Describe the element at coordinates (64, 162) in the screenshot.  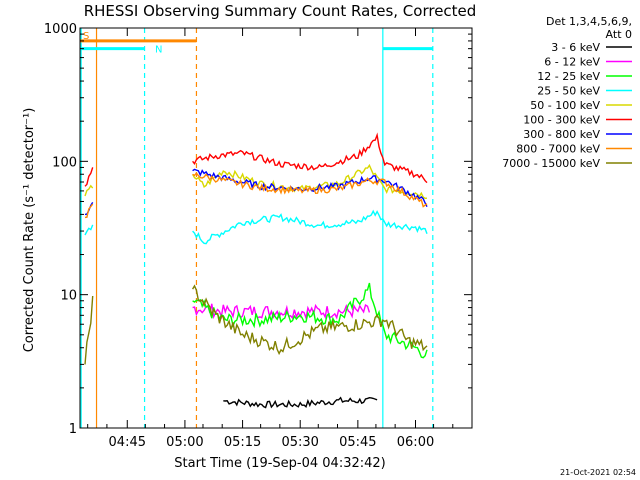
I see `y-tick-label-2: 100` at that location.